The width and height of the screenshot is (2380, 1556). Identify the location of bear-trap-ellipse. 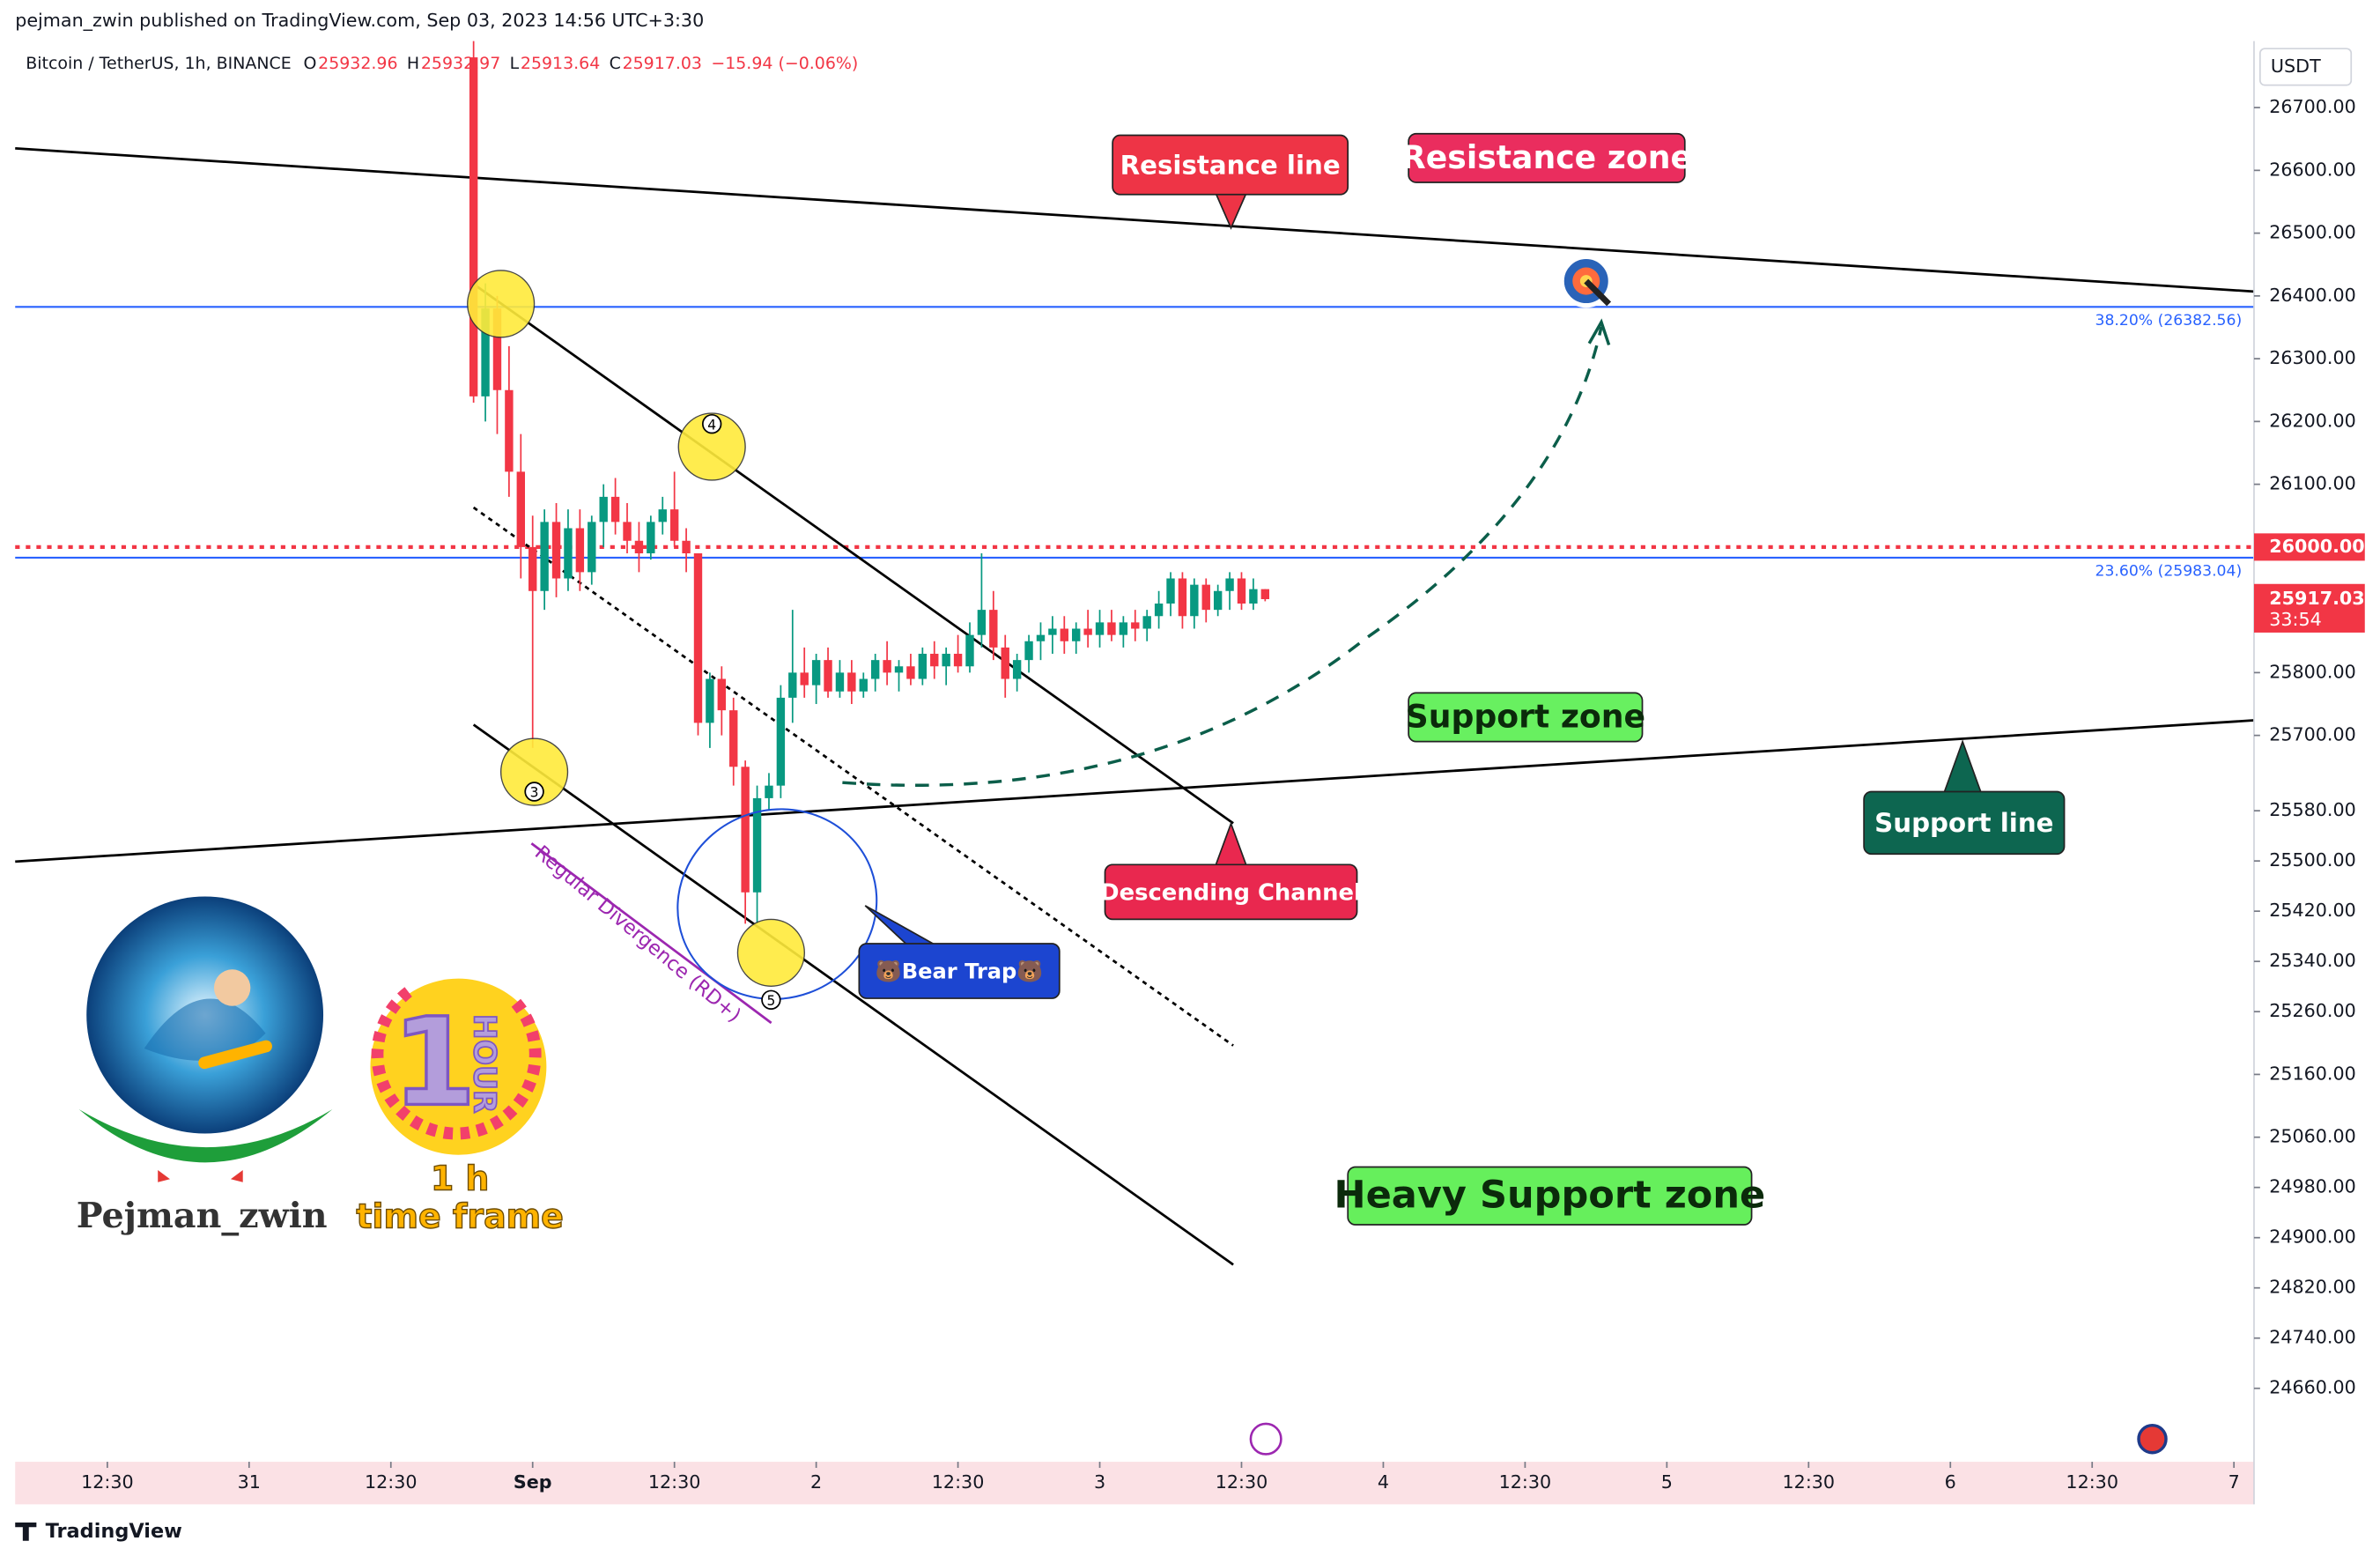
(777, 904).